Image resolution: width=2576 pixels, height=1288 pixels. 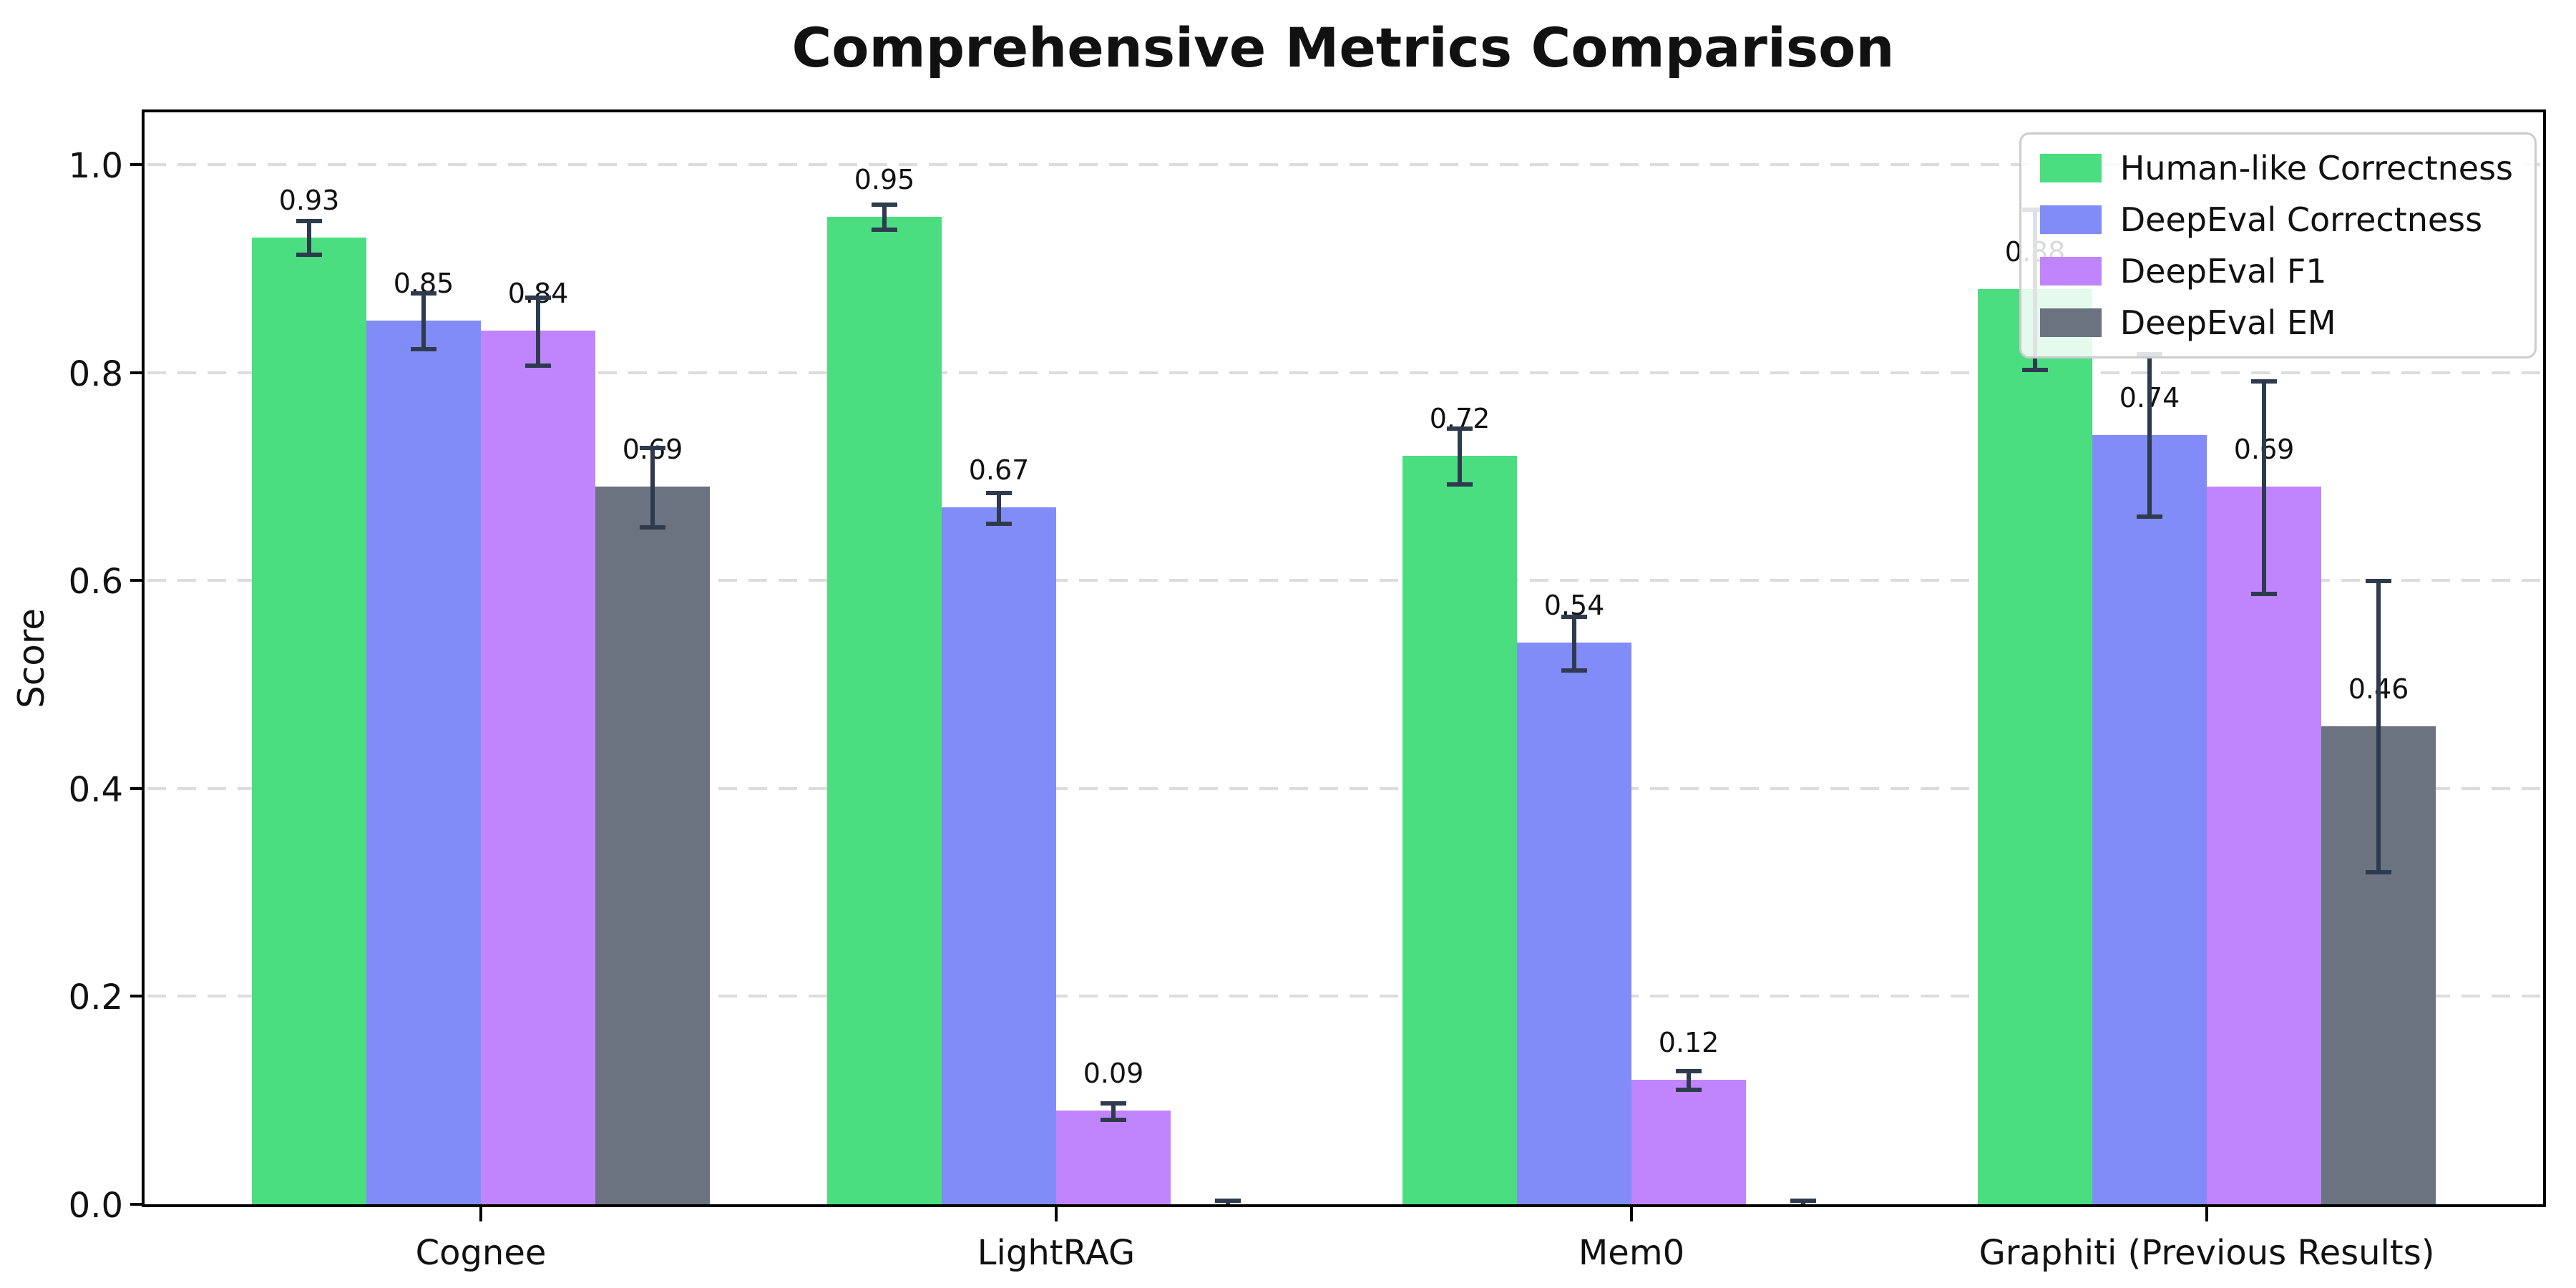 I want to click on y-tick-label: 0.8, so click(x=95, y=373).